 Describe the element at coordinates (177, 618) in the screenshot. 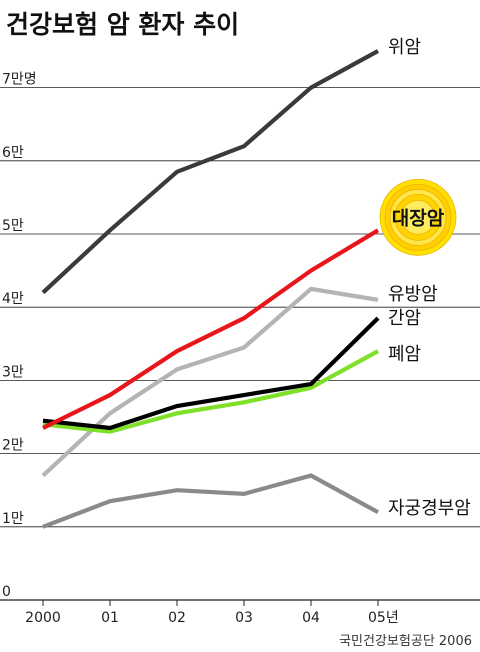

I see `x-tick-label: 02` at that location.